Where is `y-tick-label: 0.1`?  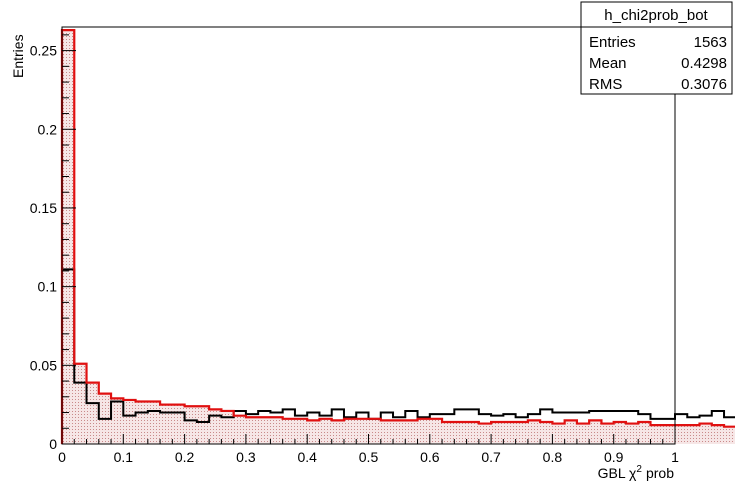
y-tick-label: 0.1 is located at coordinates (48, 287).